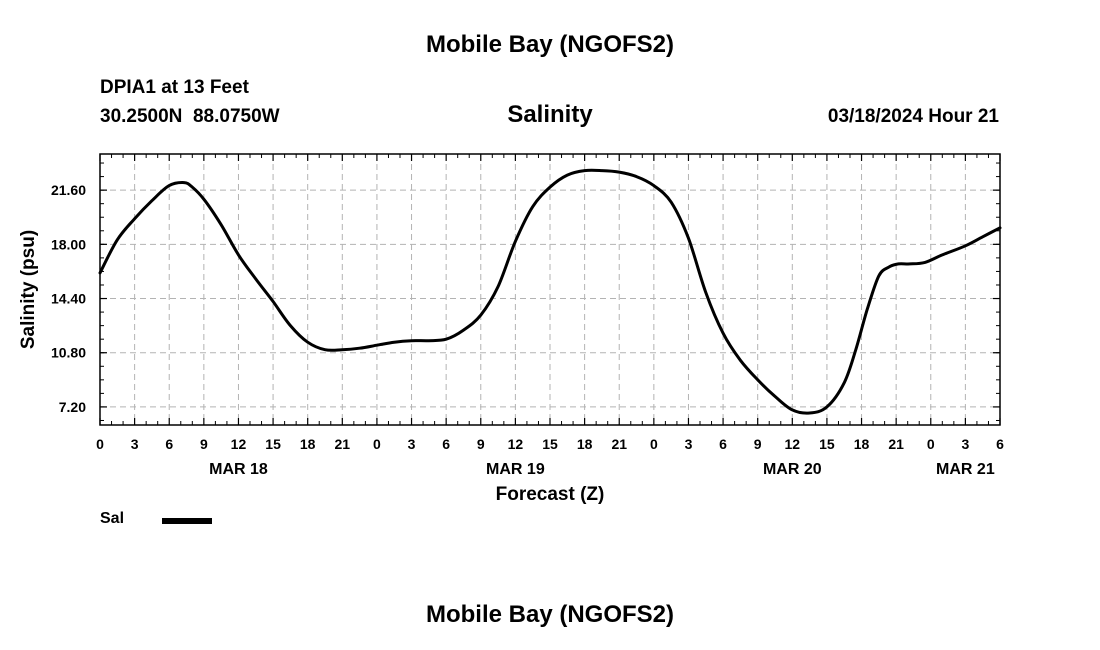  Describe the element at coordinates (550, 114) in the screenshot. I see `chart-title: Salinity` at that location.